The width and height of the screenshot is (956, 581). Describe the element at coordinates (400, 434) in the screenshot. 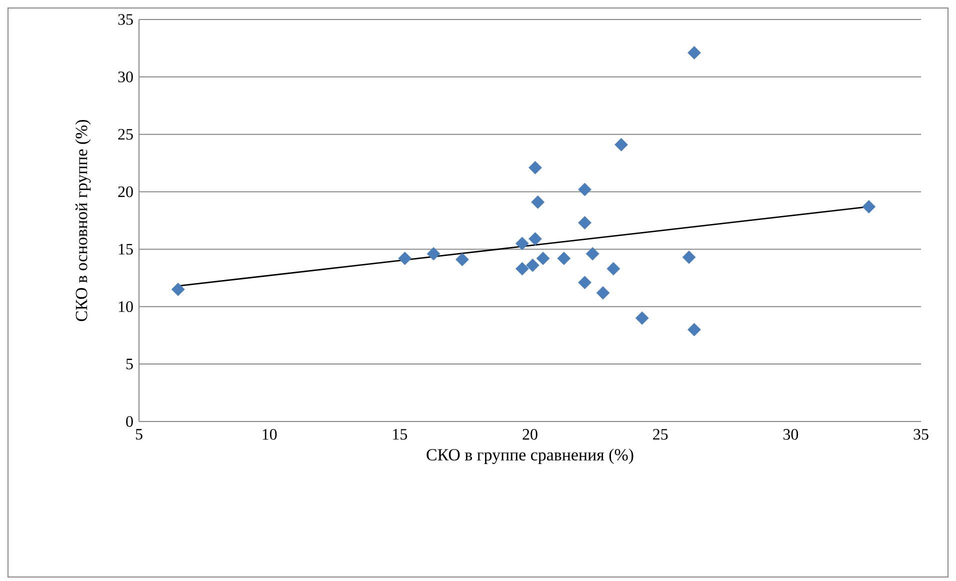

I see `x-tick-label: 15` at that location.